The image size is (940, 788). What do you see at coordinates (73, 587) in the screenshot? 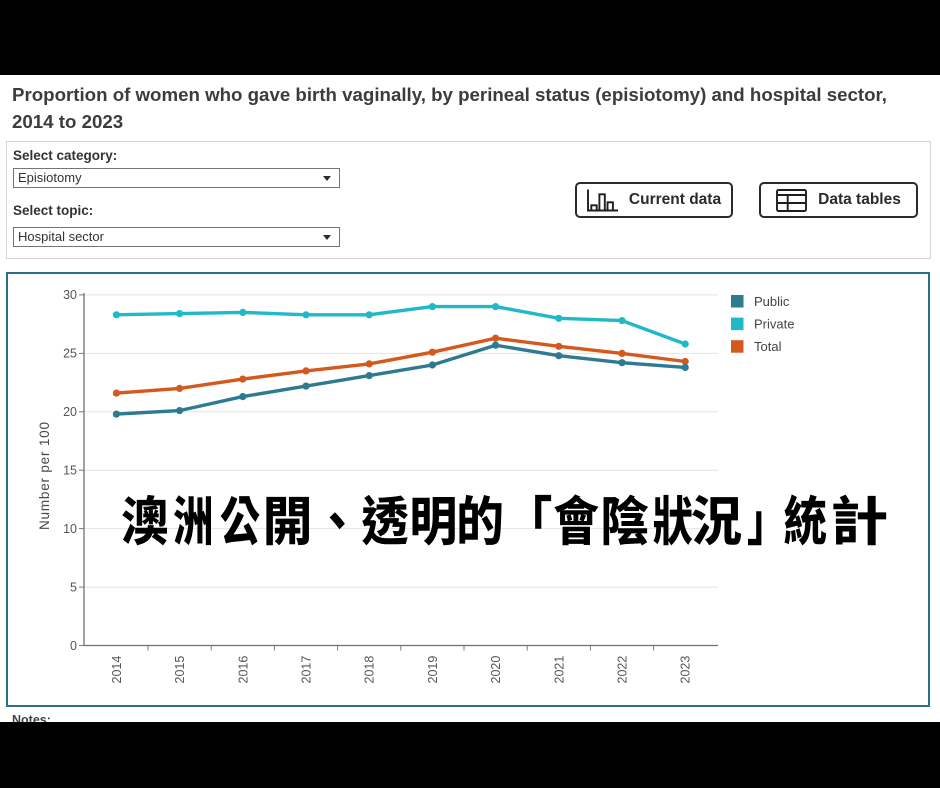
I see `svg-text: 5` at bounding box center [73, 587].